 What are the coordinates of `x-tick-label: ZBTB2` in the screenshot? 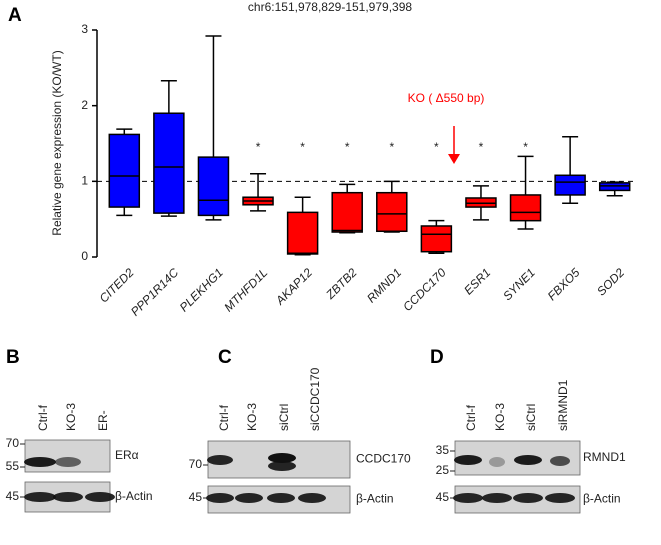 It's located at (341, 283).